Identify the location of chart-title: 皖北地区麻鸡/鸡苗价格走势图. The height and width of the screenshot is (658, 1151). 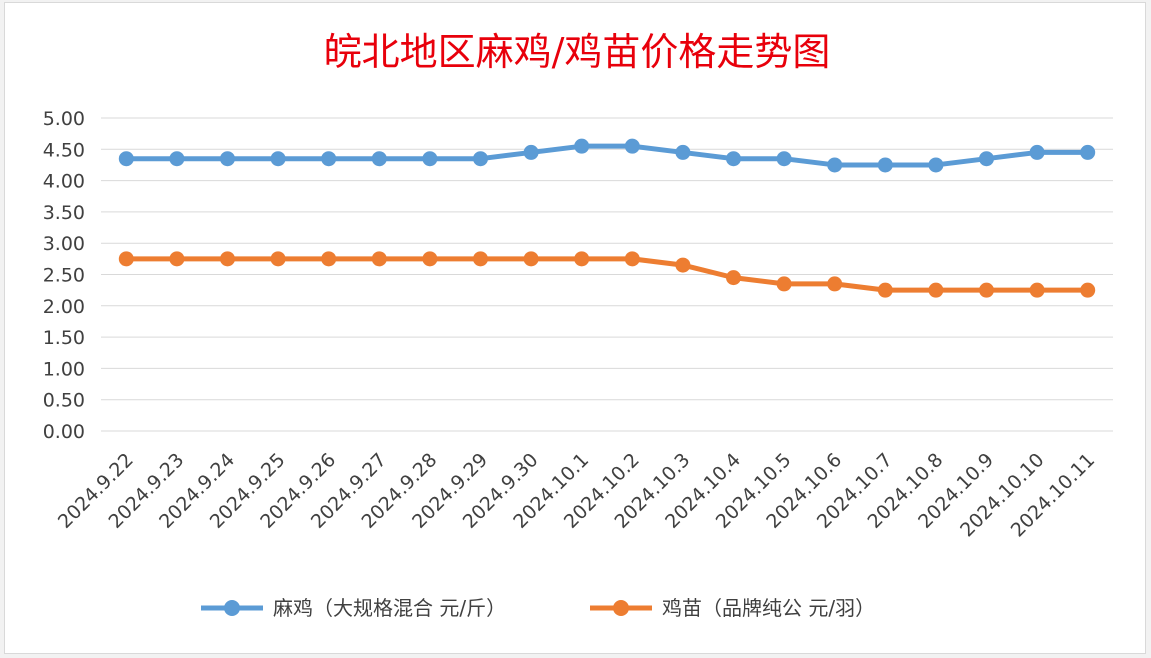
(577, 52).